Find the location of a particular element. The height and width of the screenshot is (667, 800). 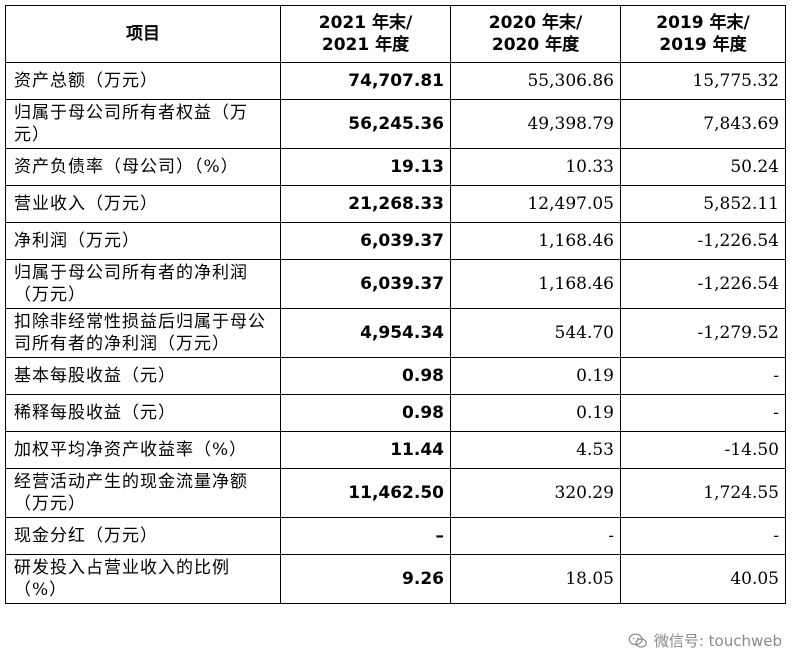

table-row: 加权平均净资产收益率（%） 11.44 4.53 -14.50 is located at coordinates (395, 450).